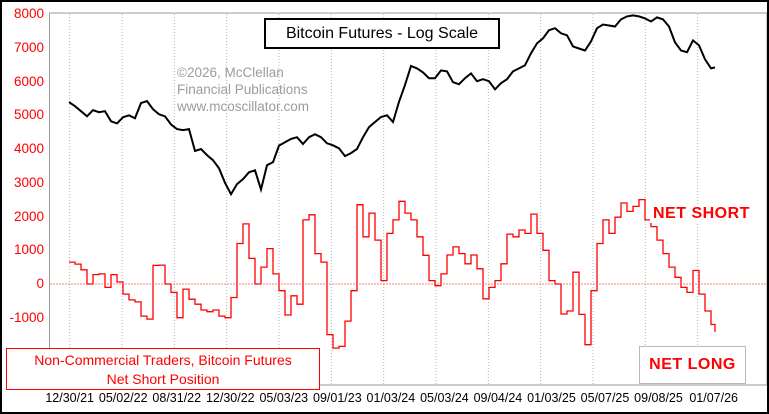 The width and height of the screenshot is (769, 414). What do you see at coordinates (26, 317) in the screenshot?
I see `y-tick-label: -1000` at bounding box center [26, 317].